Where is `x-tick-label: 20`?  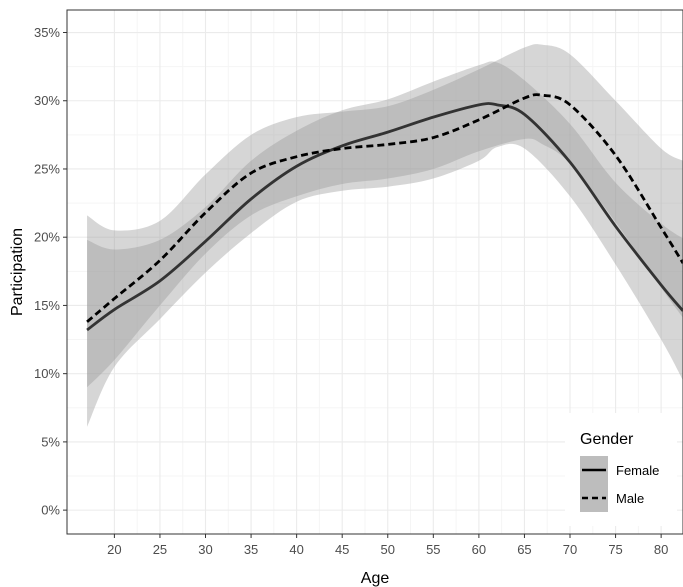
x-tick-label: 20 is located at coordinates (114, 549).